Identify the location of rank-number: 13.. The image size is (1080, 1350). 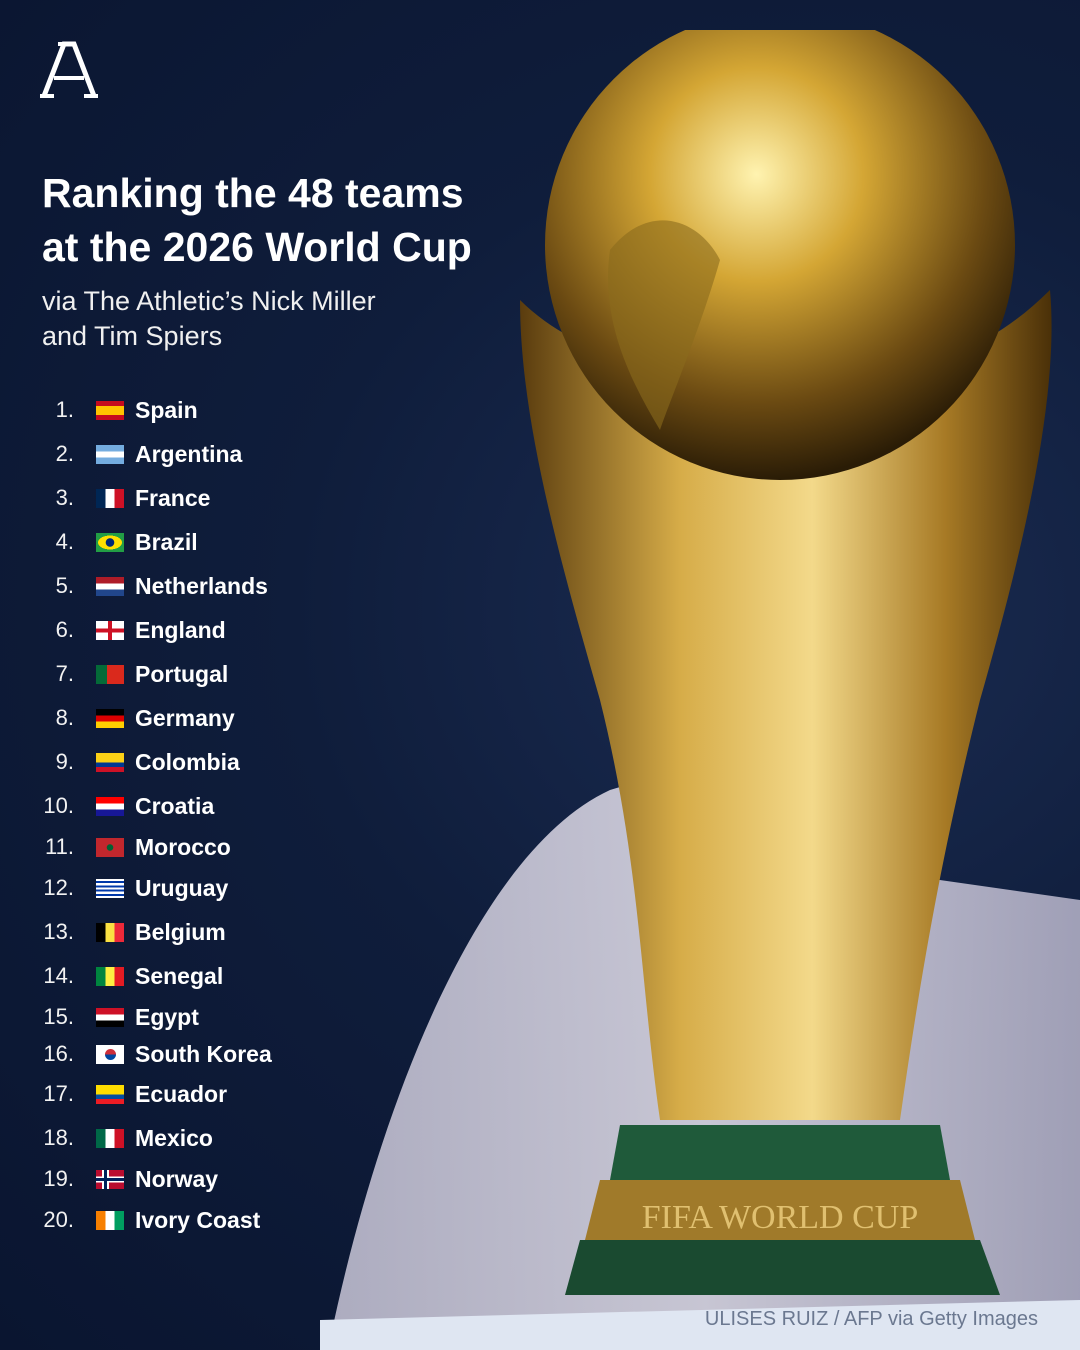
(58, 931).